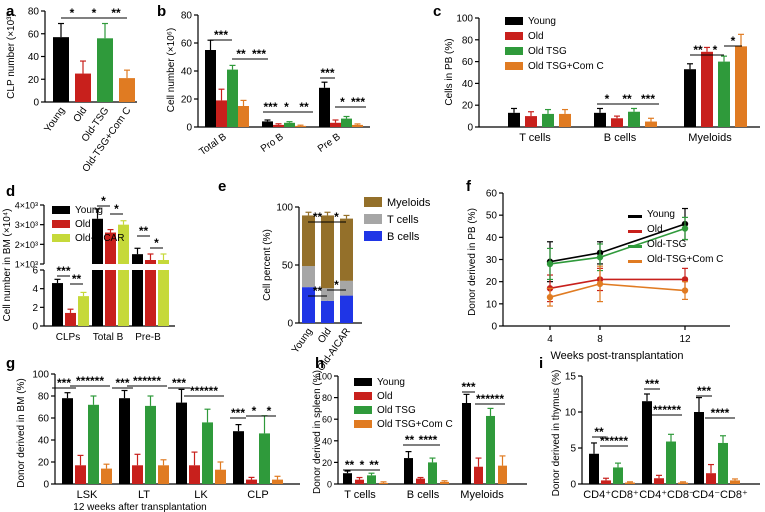  I want to click on x-axis-title: Weeks post-transplantation, so click(616, 356).